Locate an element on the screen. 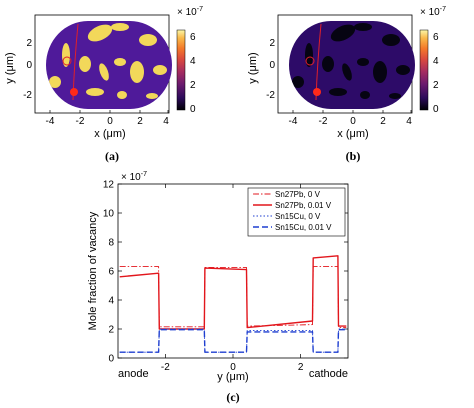  panel-b-xtick: 4 is located at coordinates (409, 121).